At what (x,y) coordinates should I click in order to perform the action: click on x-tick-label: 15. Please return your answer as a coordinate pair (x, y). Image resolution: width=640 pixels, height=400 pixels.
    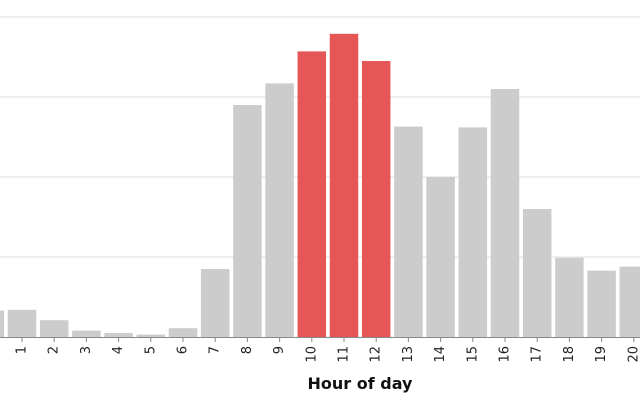
    Looking at the image, I should click on (472, 354).